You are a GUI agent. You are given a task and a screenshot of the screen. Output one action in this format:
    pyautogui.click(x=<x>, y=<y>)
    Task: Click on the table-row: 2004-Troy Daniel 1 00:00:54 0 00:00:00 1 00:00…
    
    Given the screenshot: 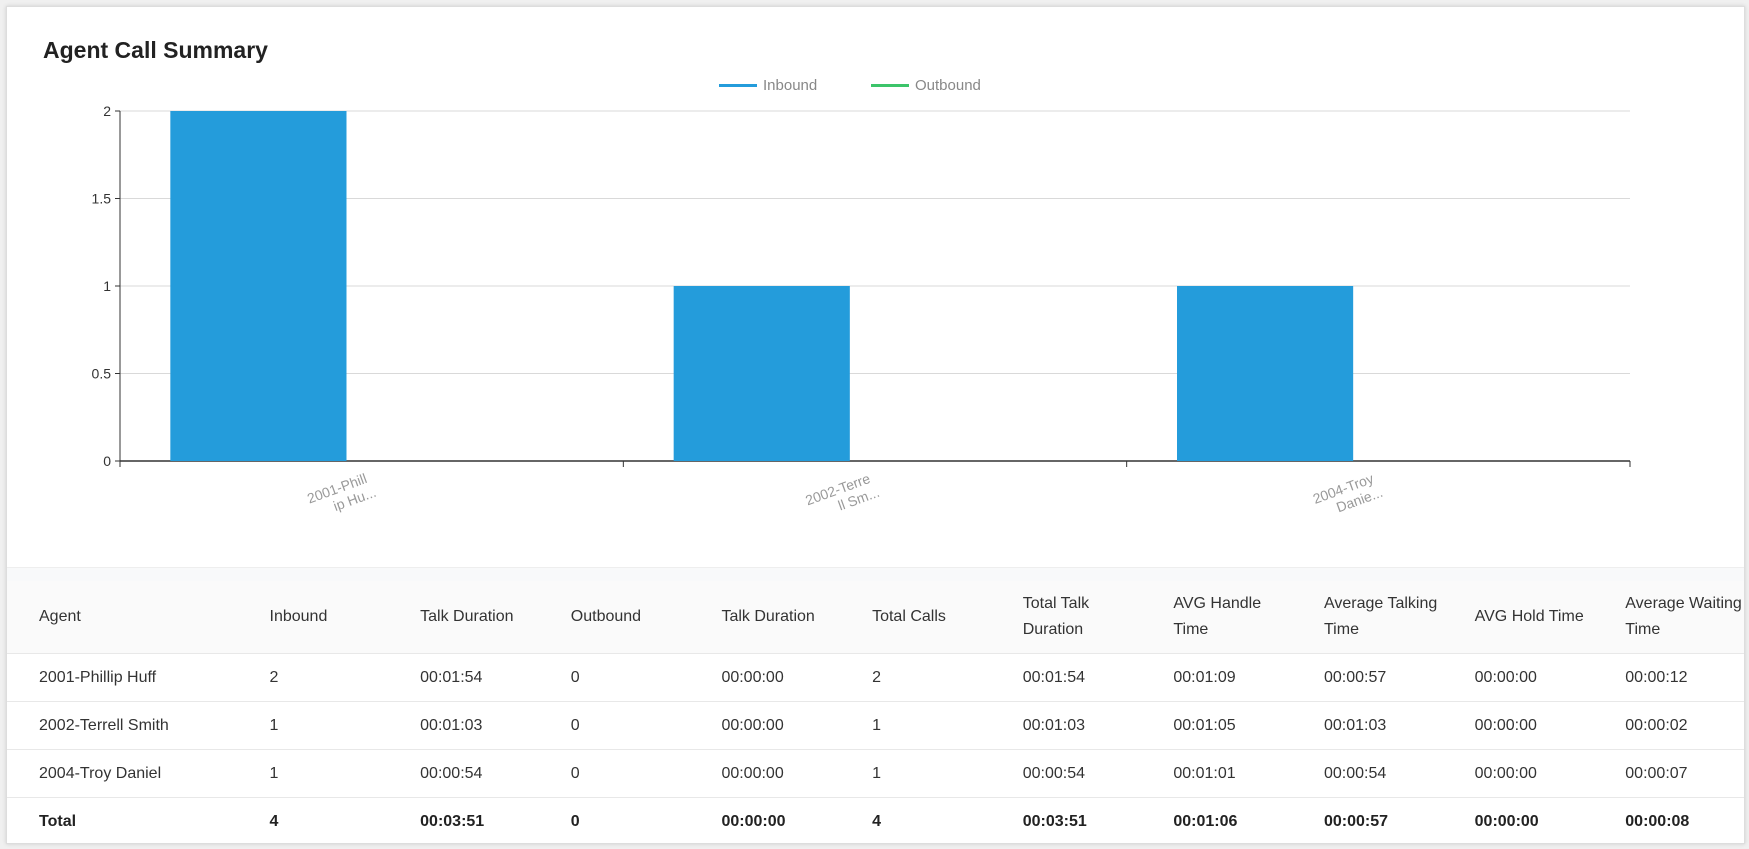 What is the action you would take?
    pyautogui.click(x=875, y=773)
    